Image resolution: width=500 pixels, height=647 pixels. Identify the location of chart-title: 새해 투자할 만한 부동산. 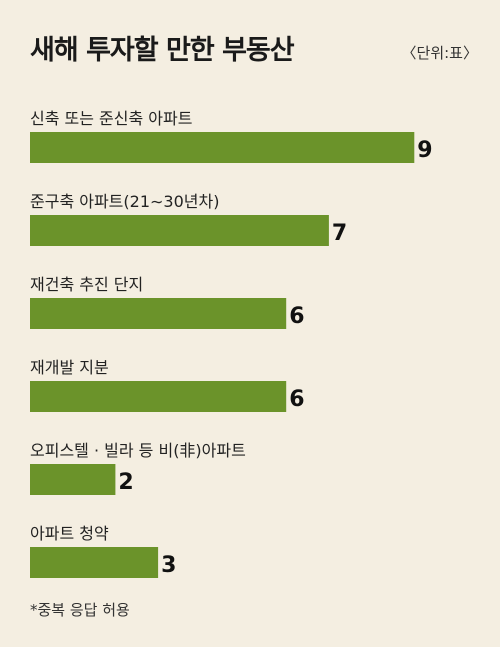
(162, 50).